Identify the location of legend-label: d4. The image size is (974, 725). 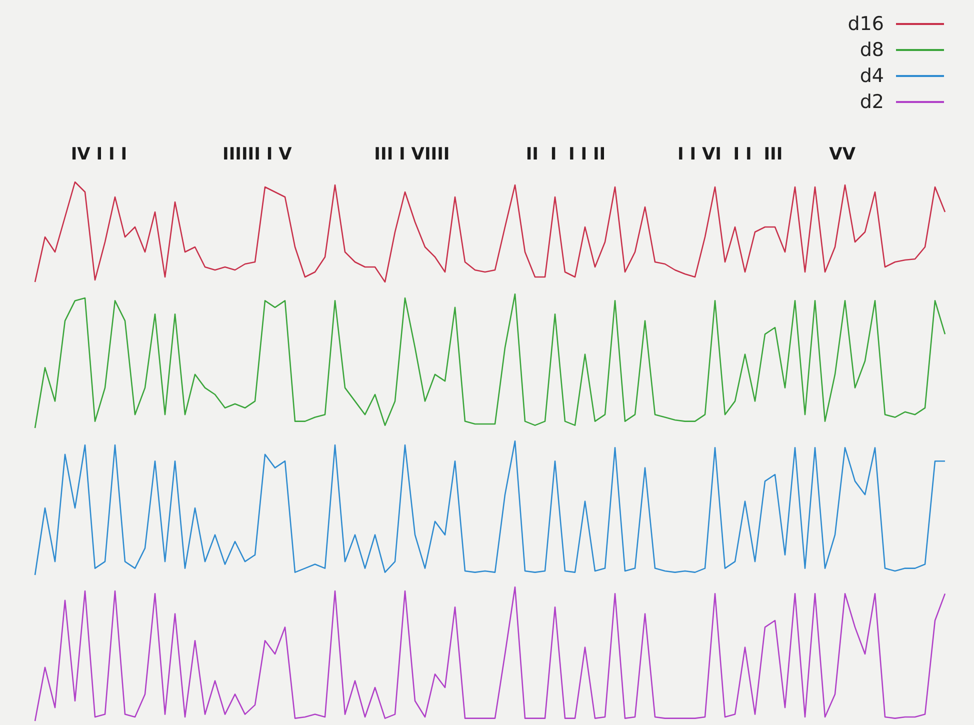
(872, 76).